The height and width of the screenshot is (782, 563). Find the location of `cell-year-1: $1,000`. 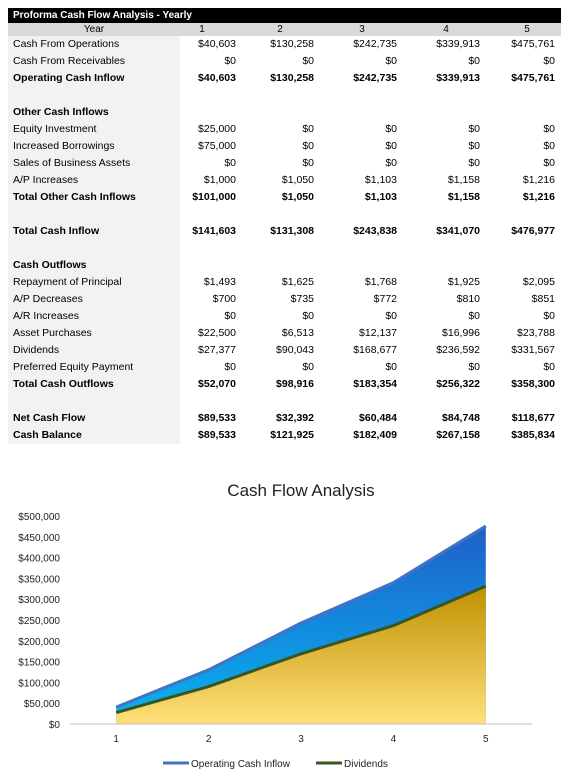

cell-year-1: $1,000 is located at coordinates (219, 180).